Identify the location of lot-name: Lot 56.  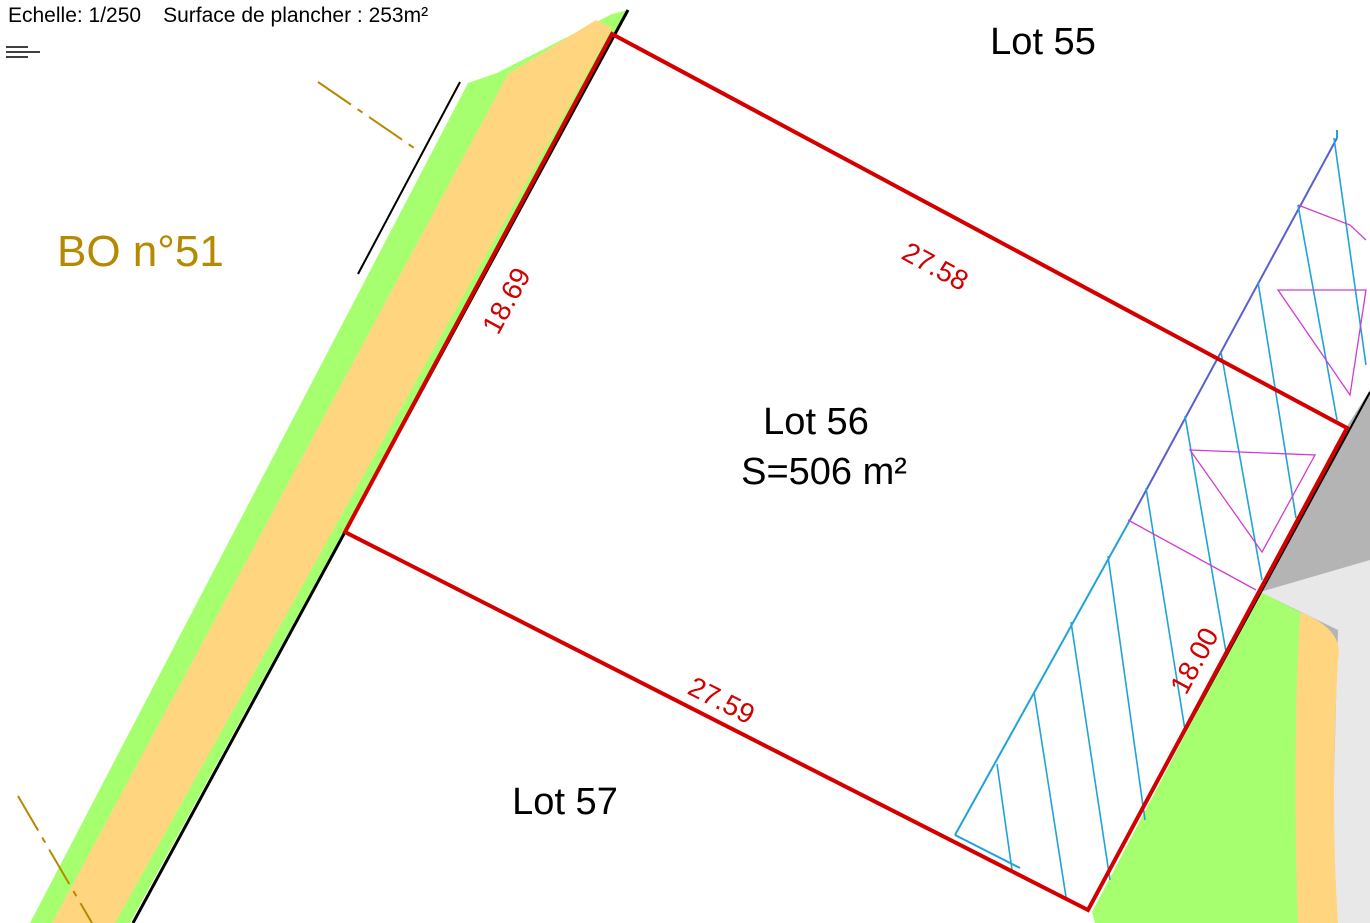
(816, 422).